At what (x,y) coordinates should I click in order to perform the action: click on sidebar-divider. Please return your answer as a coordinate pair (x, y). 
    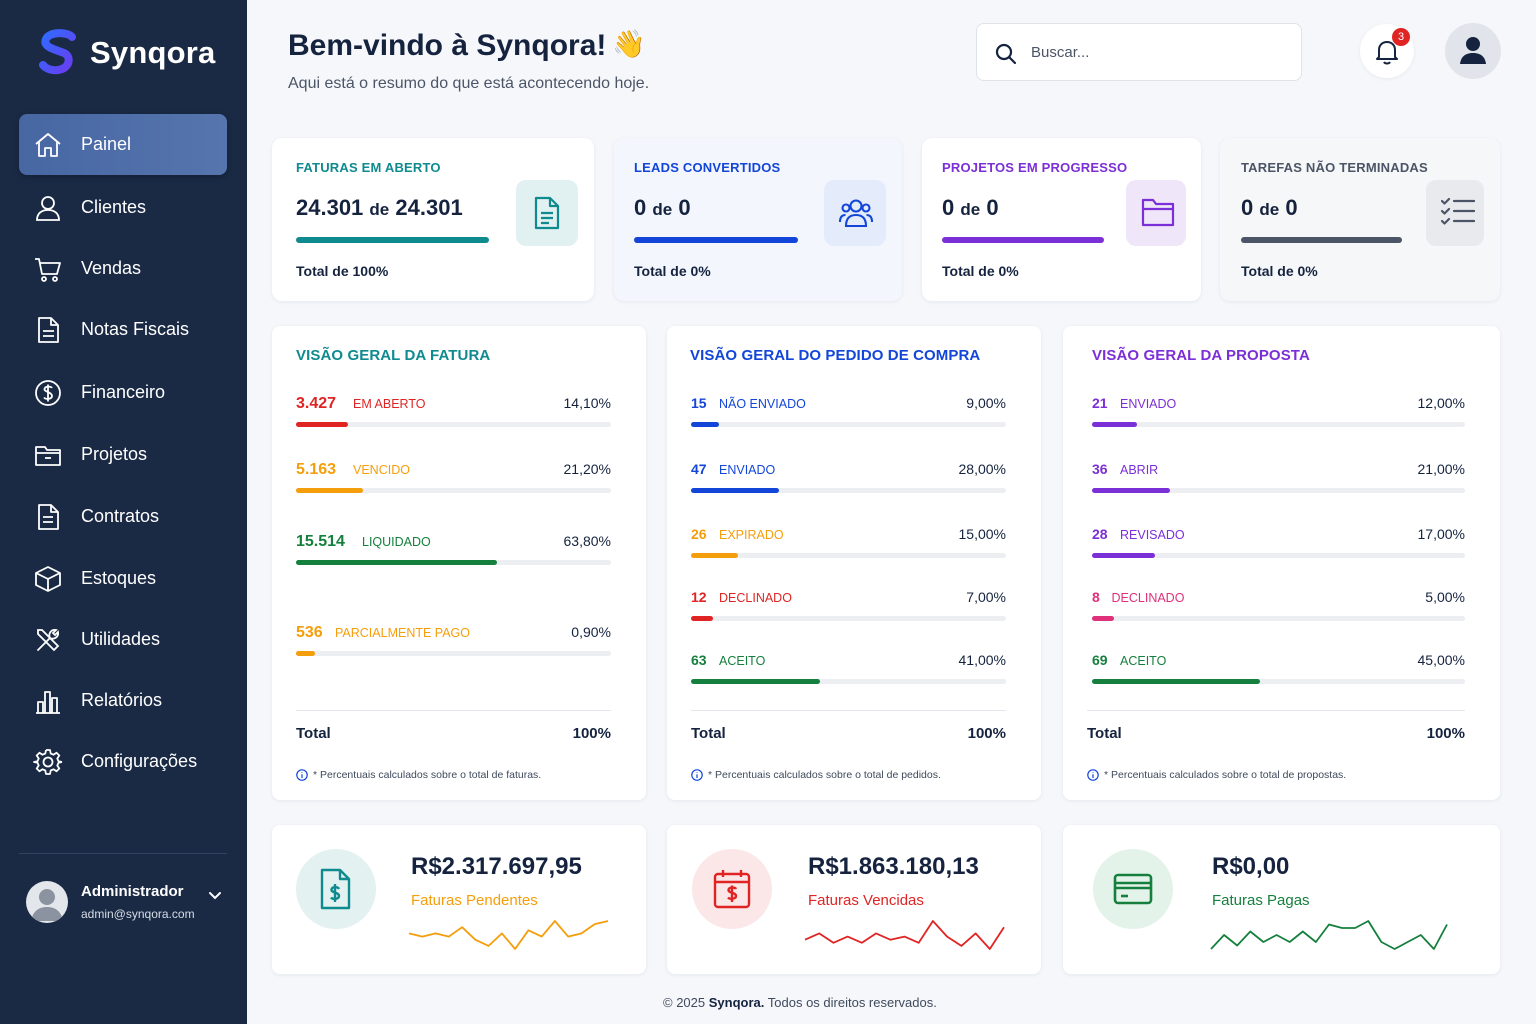
    Looking at the image, I should click on (123, 853).